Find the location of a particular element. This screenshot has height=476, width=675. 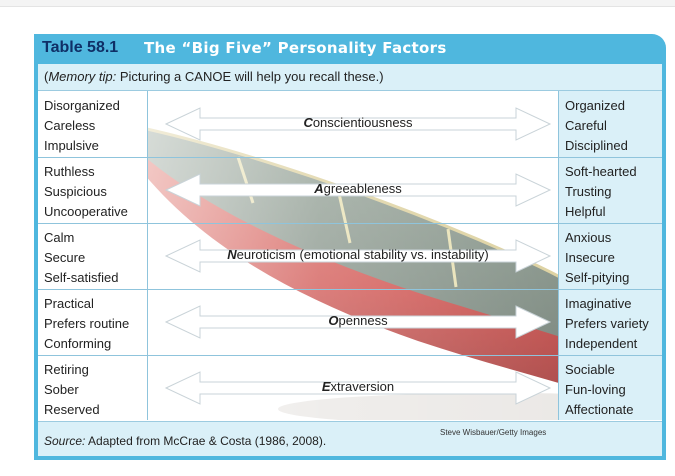

high-trait-word: Imaginative is located at coordinates (598, 303).